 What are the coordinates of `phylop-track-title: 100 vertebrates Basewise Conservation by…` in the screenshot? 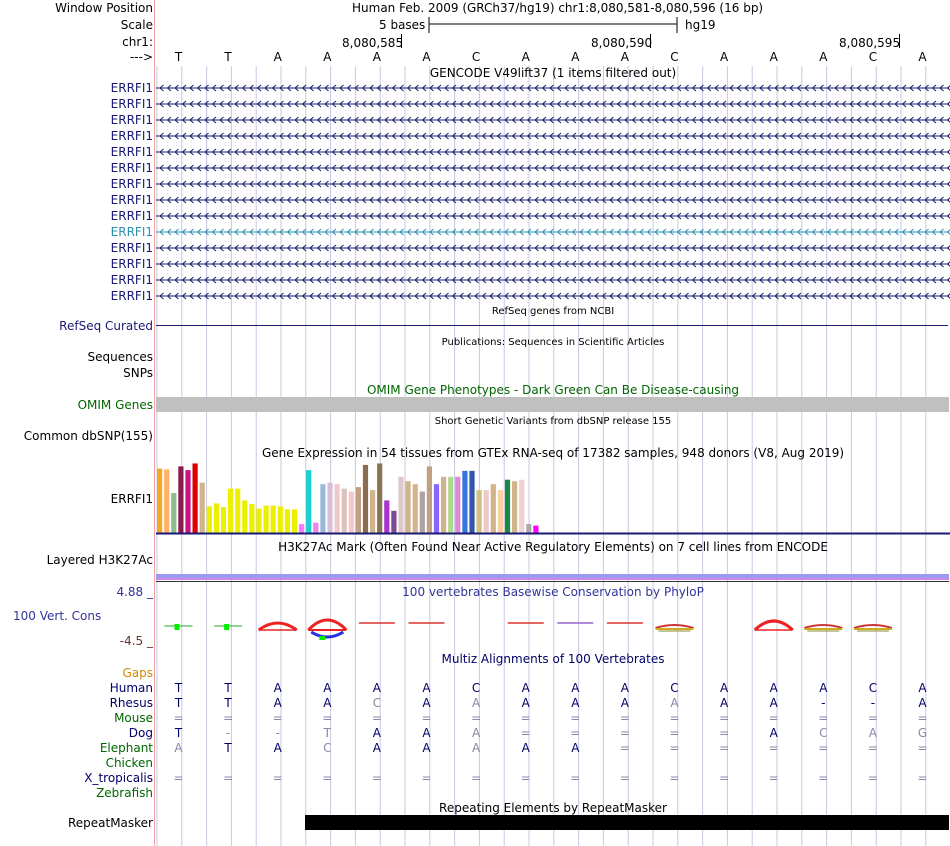 It's located at (553, 592).